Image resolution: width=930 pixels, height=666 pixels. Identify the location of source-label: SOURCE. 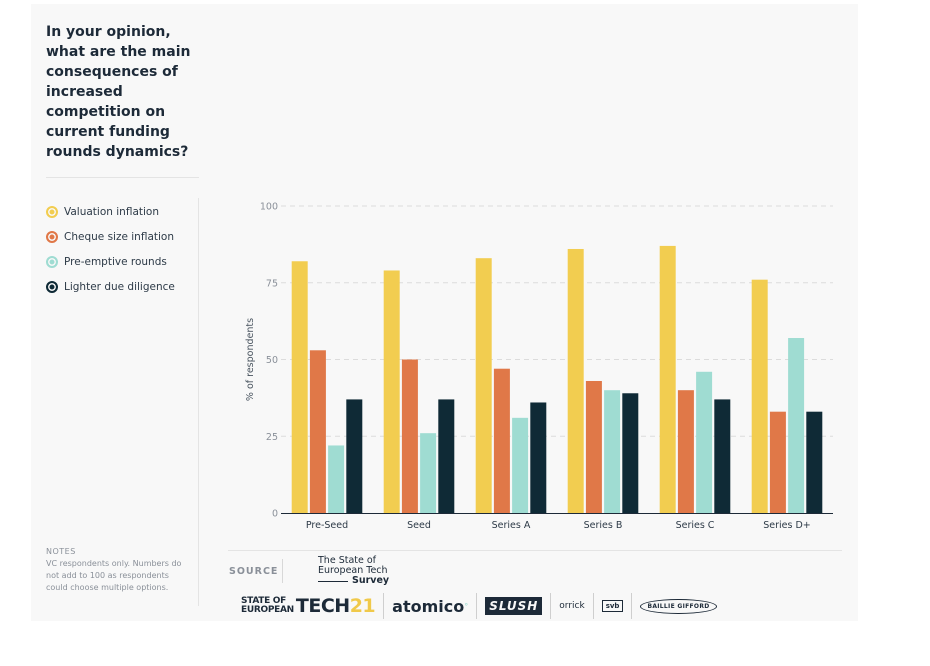
(254, 571).